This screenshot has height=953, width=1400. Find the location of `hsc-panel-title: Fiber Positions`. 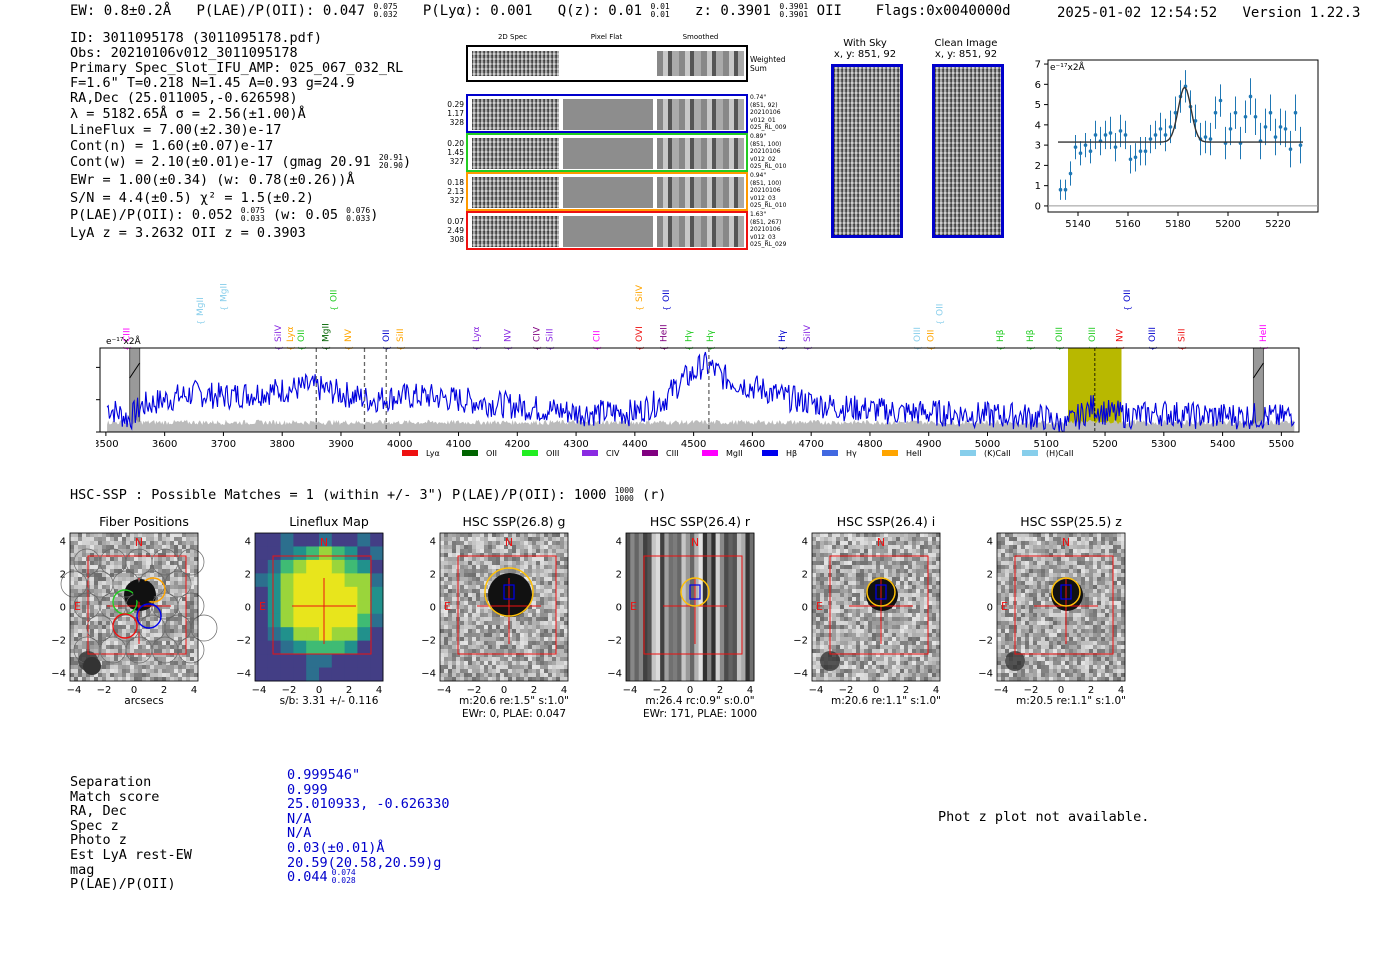

hsc-panel-title: Fiber Positions is located at coordinates (144, 521).